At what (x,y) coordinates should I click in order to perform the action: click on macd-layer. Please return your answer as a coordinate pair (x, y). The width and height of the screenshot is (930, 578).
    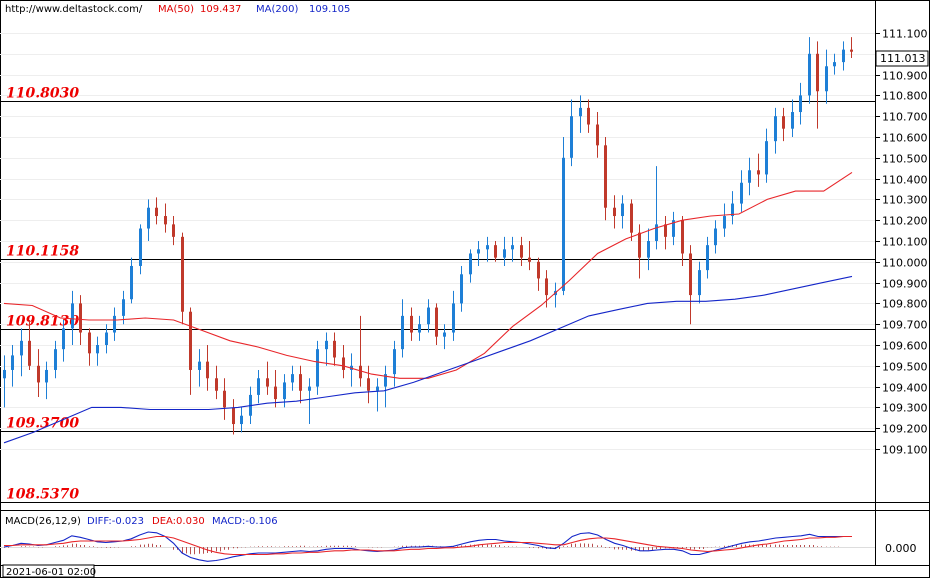
    Looking at the image, I should click on (437, 546).